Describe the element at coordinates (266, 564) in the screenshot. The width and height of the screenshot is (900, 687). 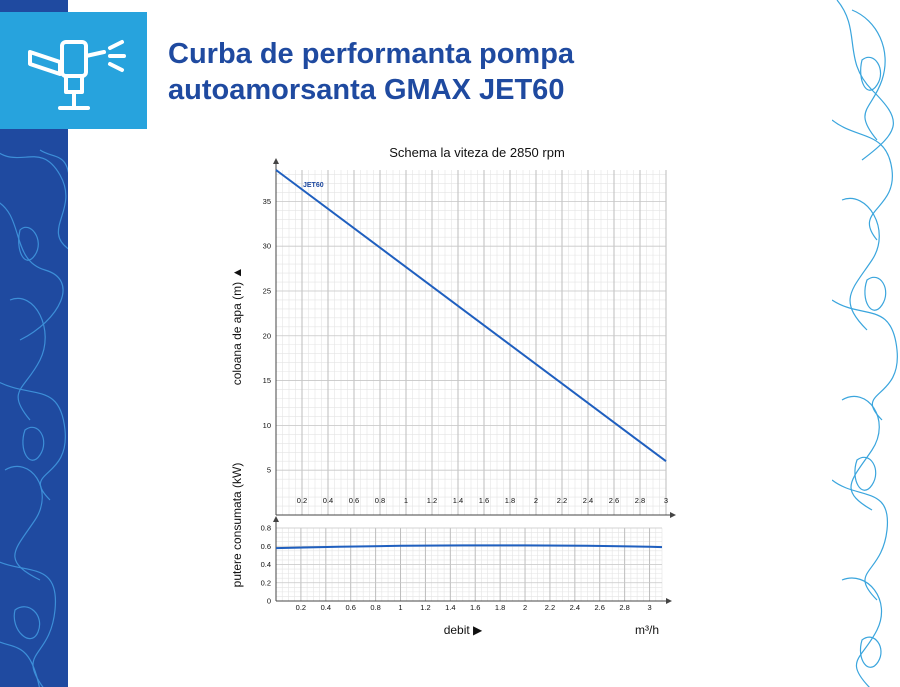
I see `y-tick-label: 0.4` at that location.